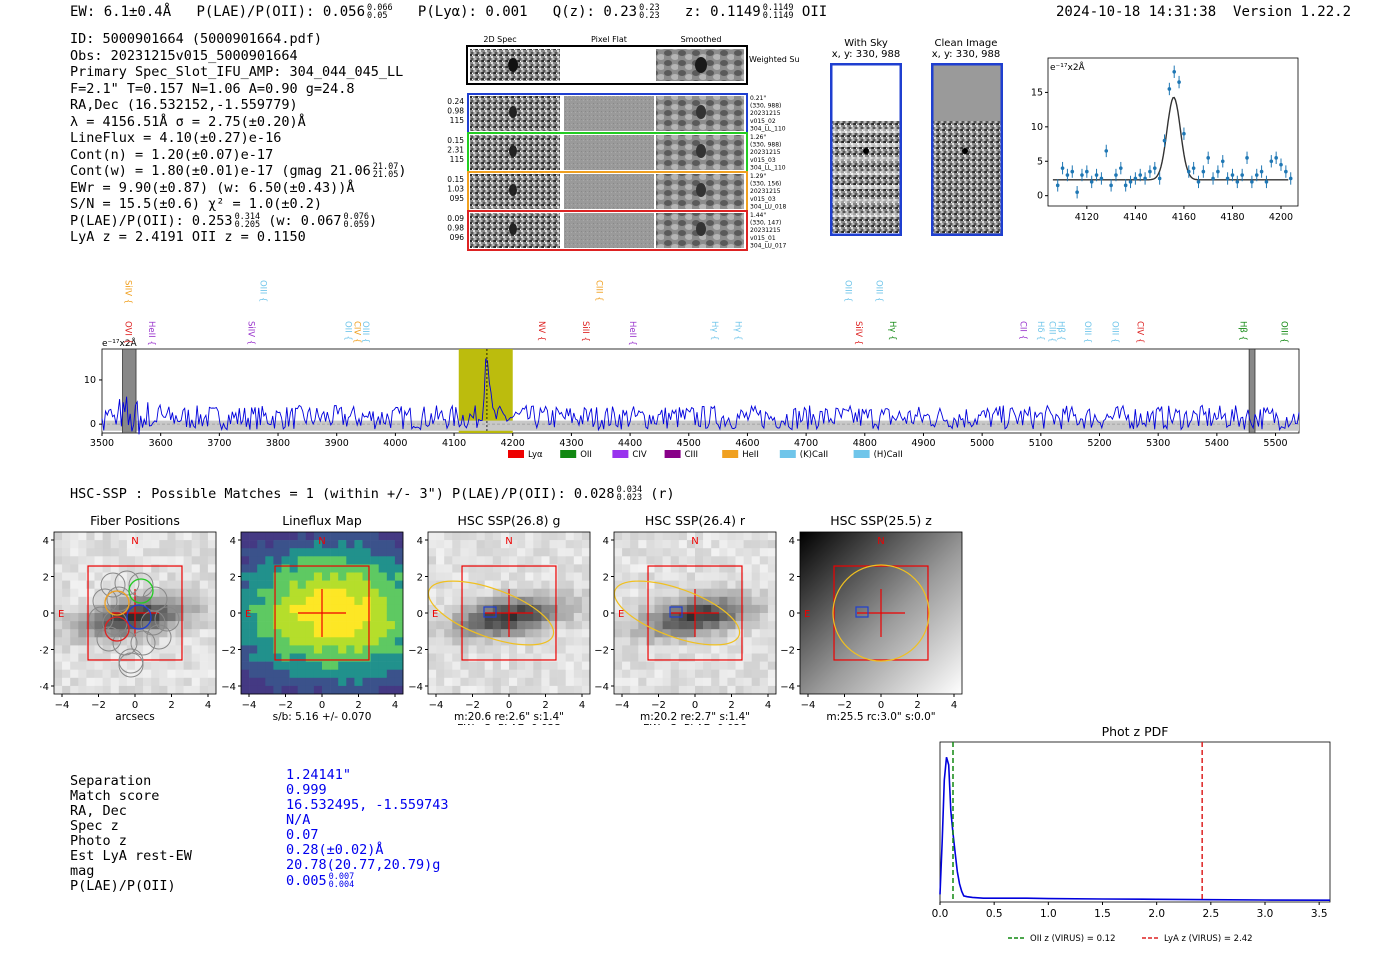  Describe the element at coordinates (763, 160) in the screenshot. I see `spec2d-row-meta: v015_03` at that location.